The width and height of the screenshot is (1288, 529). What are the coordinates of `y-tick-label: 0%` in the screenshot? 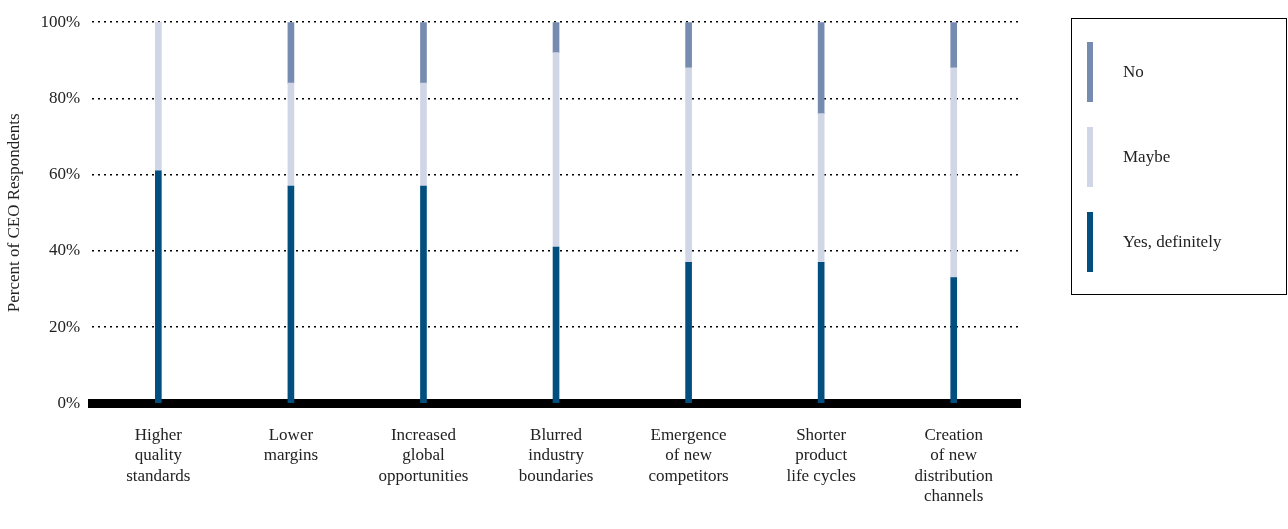 It's located at (69, 402).